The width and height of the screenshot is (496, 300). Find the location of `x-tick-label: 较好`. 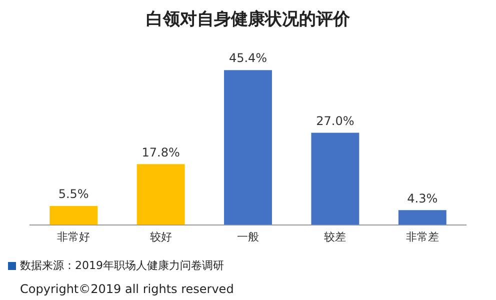

x-tick-label: 较好 is located at coordinates (161, 237).